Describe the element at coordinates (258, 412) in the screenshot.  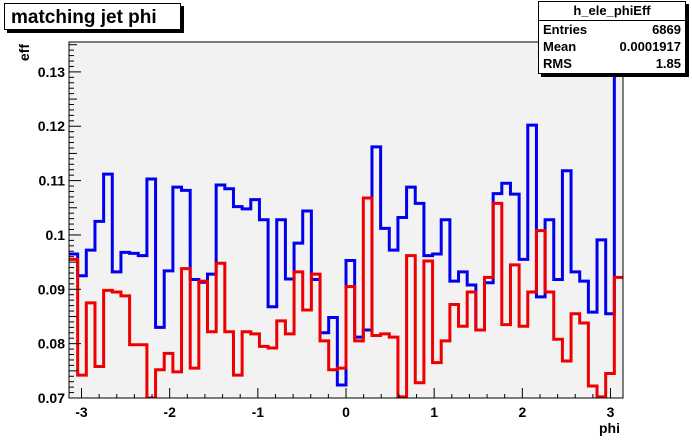
I see `x-tick-label: -1` at that location.